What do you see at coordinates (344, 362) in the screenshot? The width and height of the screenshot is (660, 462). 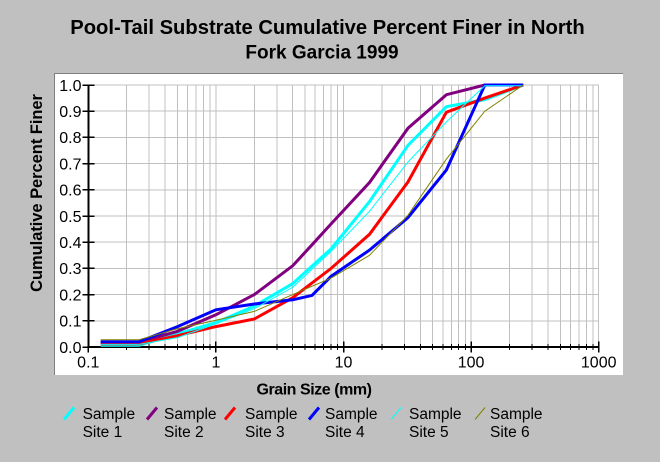 I see `svg-text: 10` at bounding box center [344, 362].